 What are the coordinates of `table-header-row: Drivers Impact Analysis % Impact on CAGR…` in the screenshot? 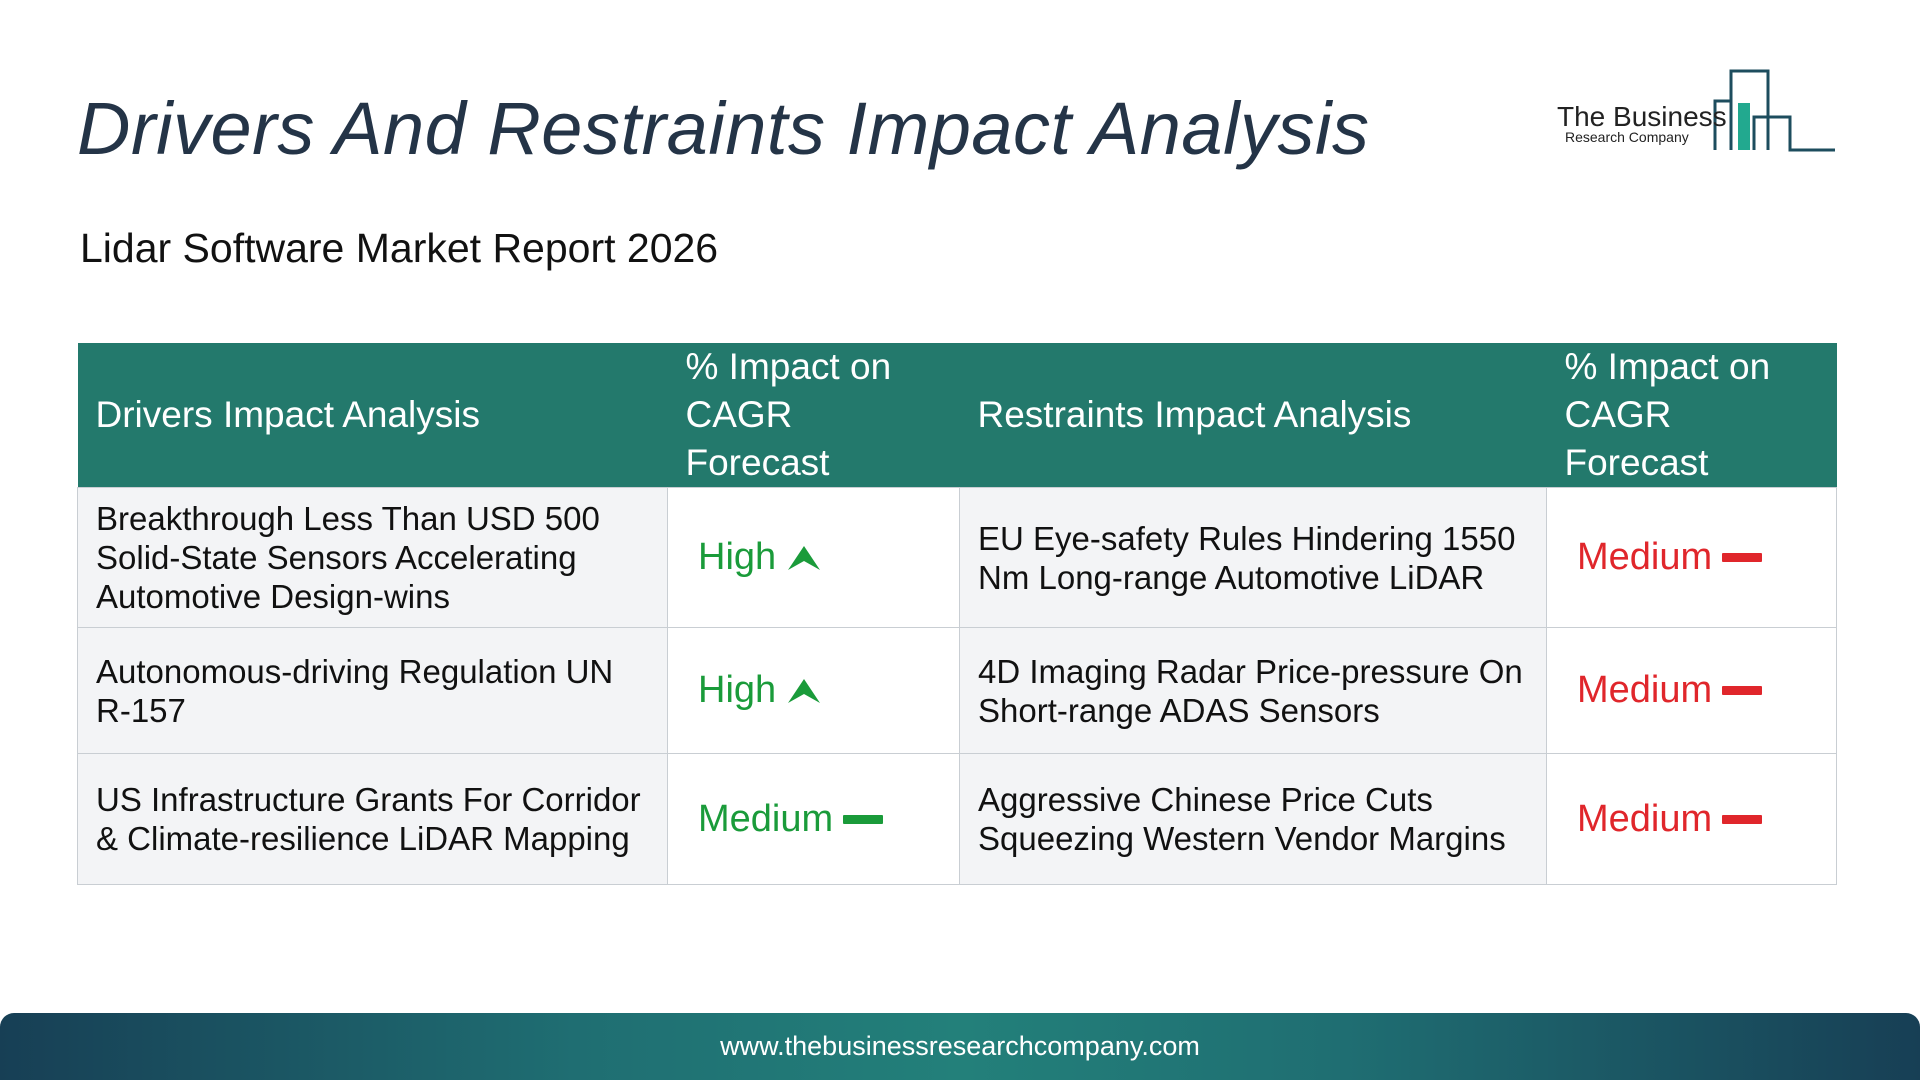 It's located at (957, 415).